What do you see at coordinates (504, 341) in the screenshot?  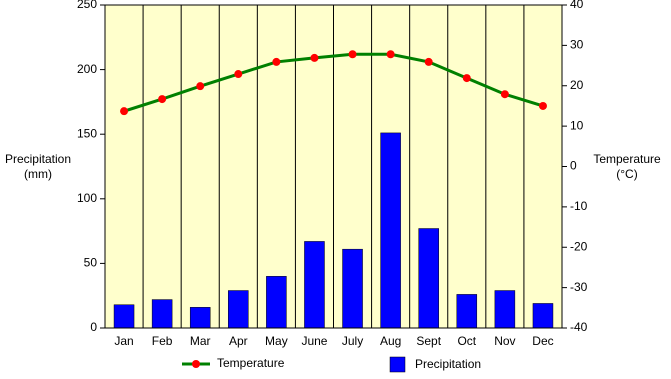 I see `x-tick-label: Nov` at bounding box center [504, 341].